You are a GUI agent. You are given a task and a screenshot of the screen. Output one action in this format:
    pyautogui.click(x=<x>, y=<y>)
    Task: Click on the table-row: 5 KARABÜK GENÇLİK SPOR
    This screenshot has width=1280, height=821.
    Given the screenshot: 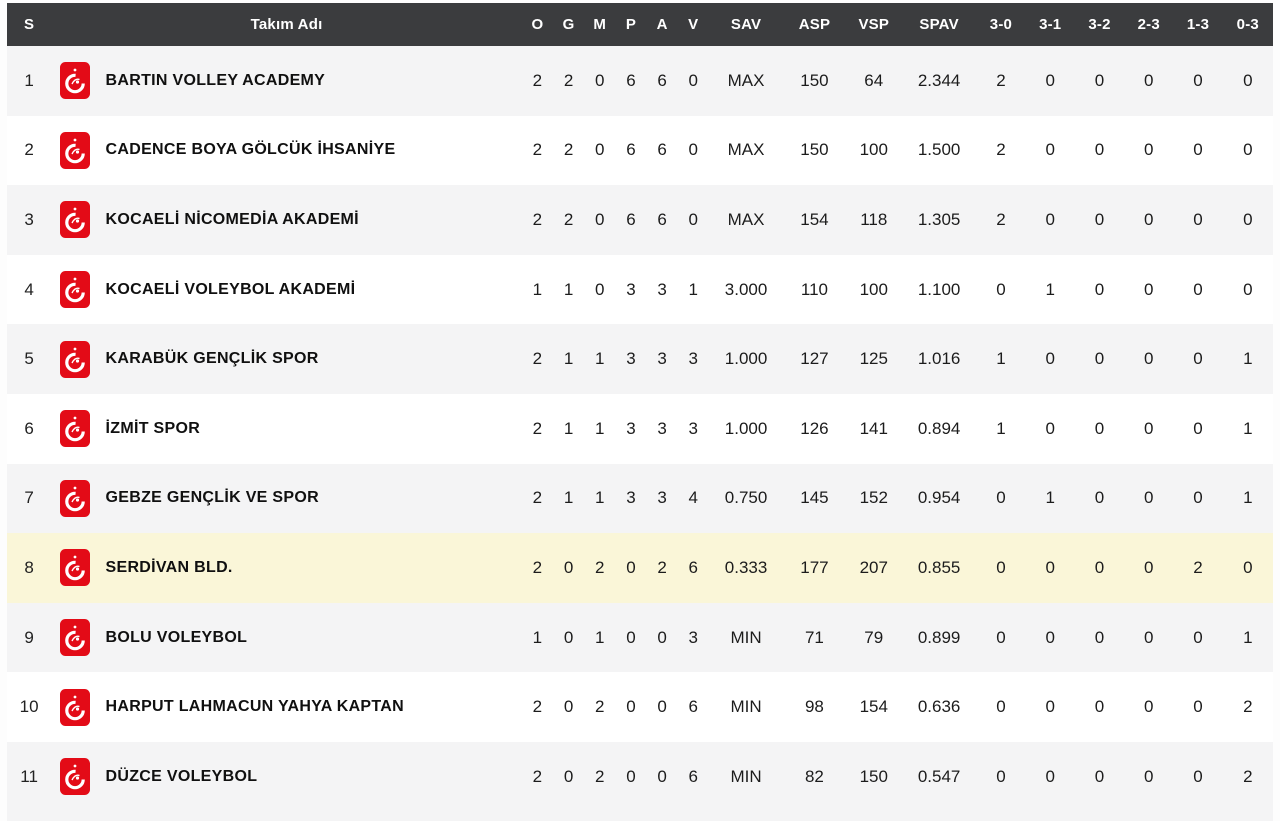 What is the action you would take?
    pyautogui.click(x=640, y=359)
    